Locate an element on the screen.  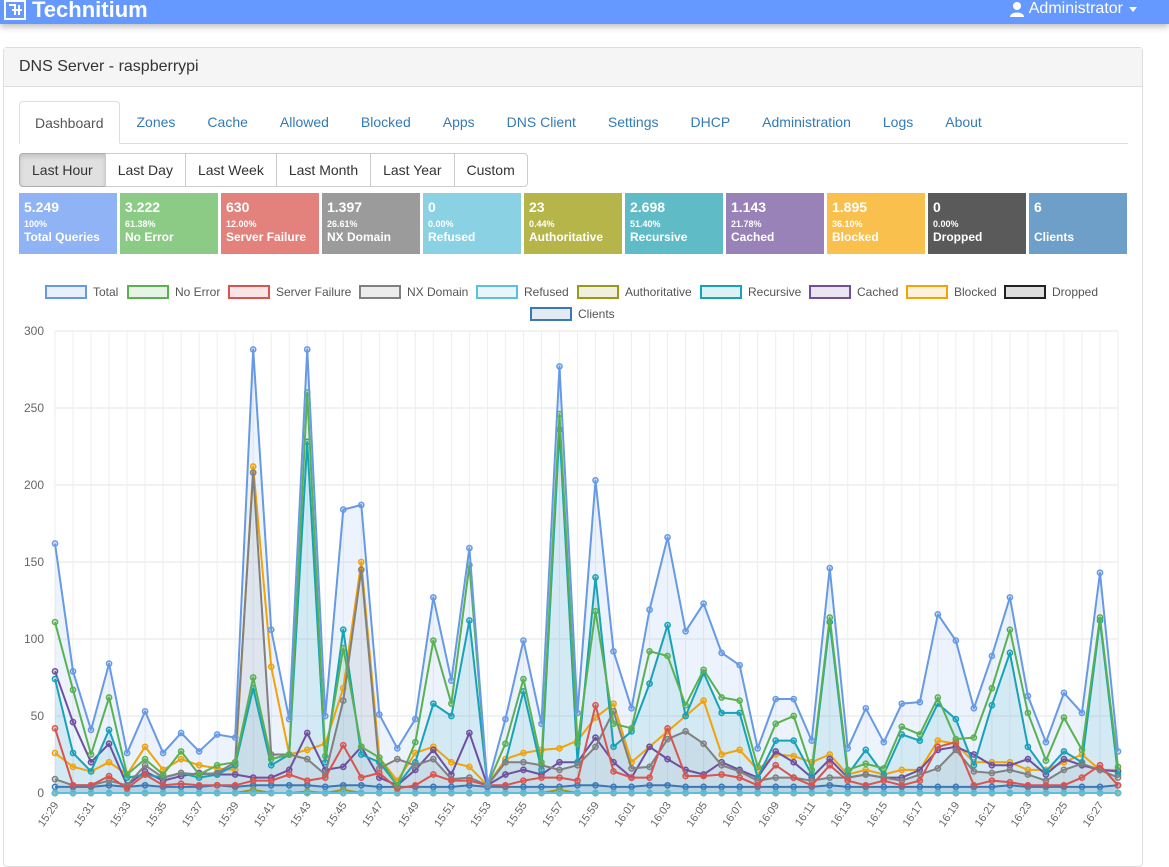
range-last-year-button: Last Year is located at coordinates (412, 170).